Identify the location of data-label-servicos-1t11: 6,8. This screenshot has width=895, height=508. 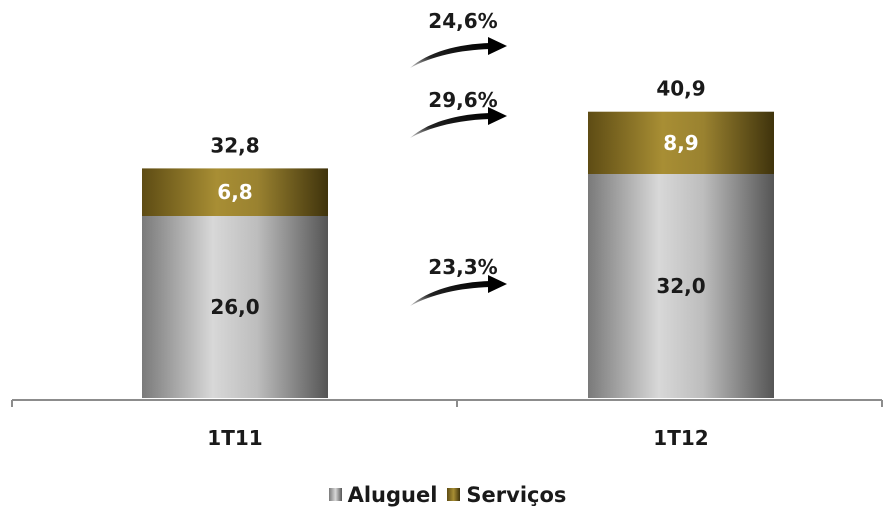
(234, 192).